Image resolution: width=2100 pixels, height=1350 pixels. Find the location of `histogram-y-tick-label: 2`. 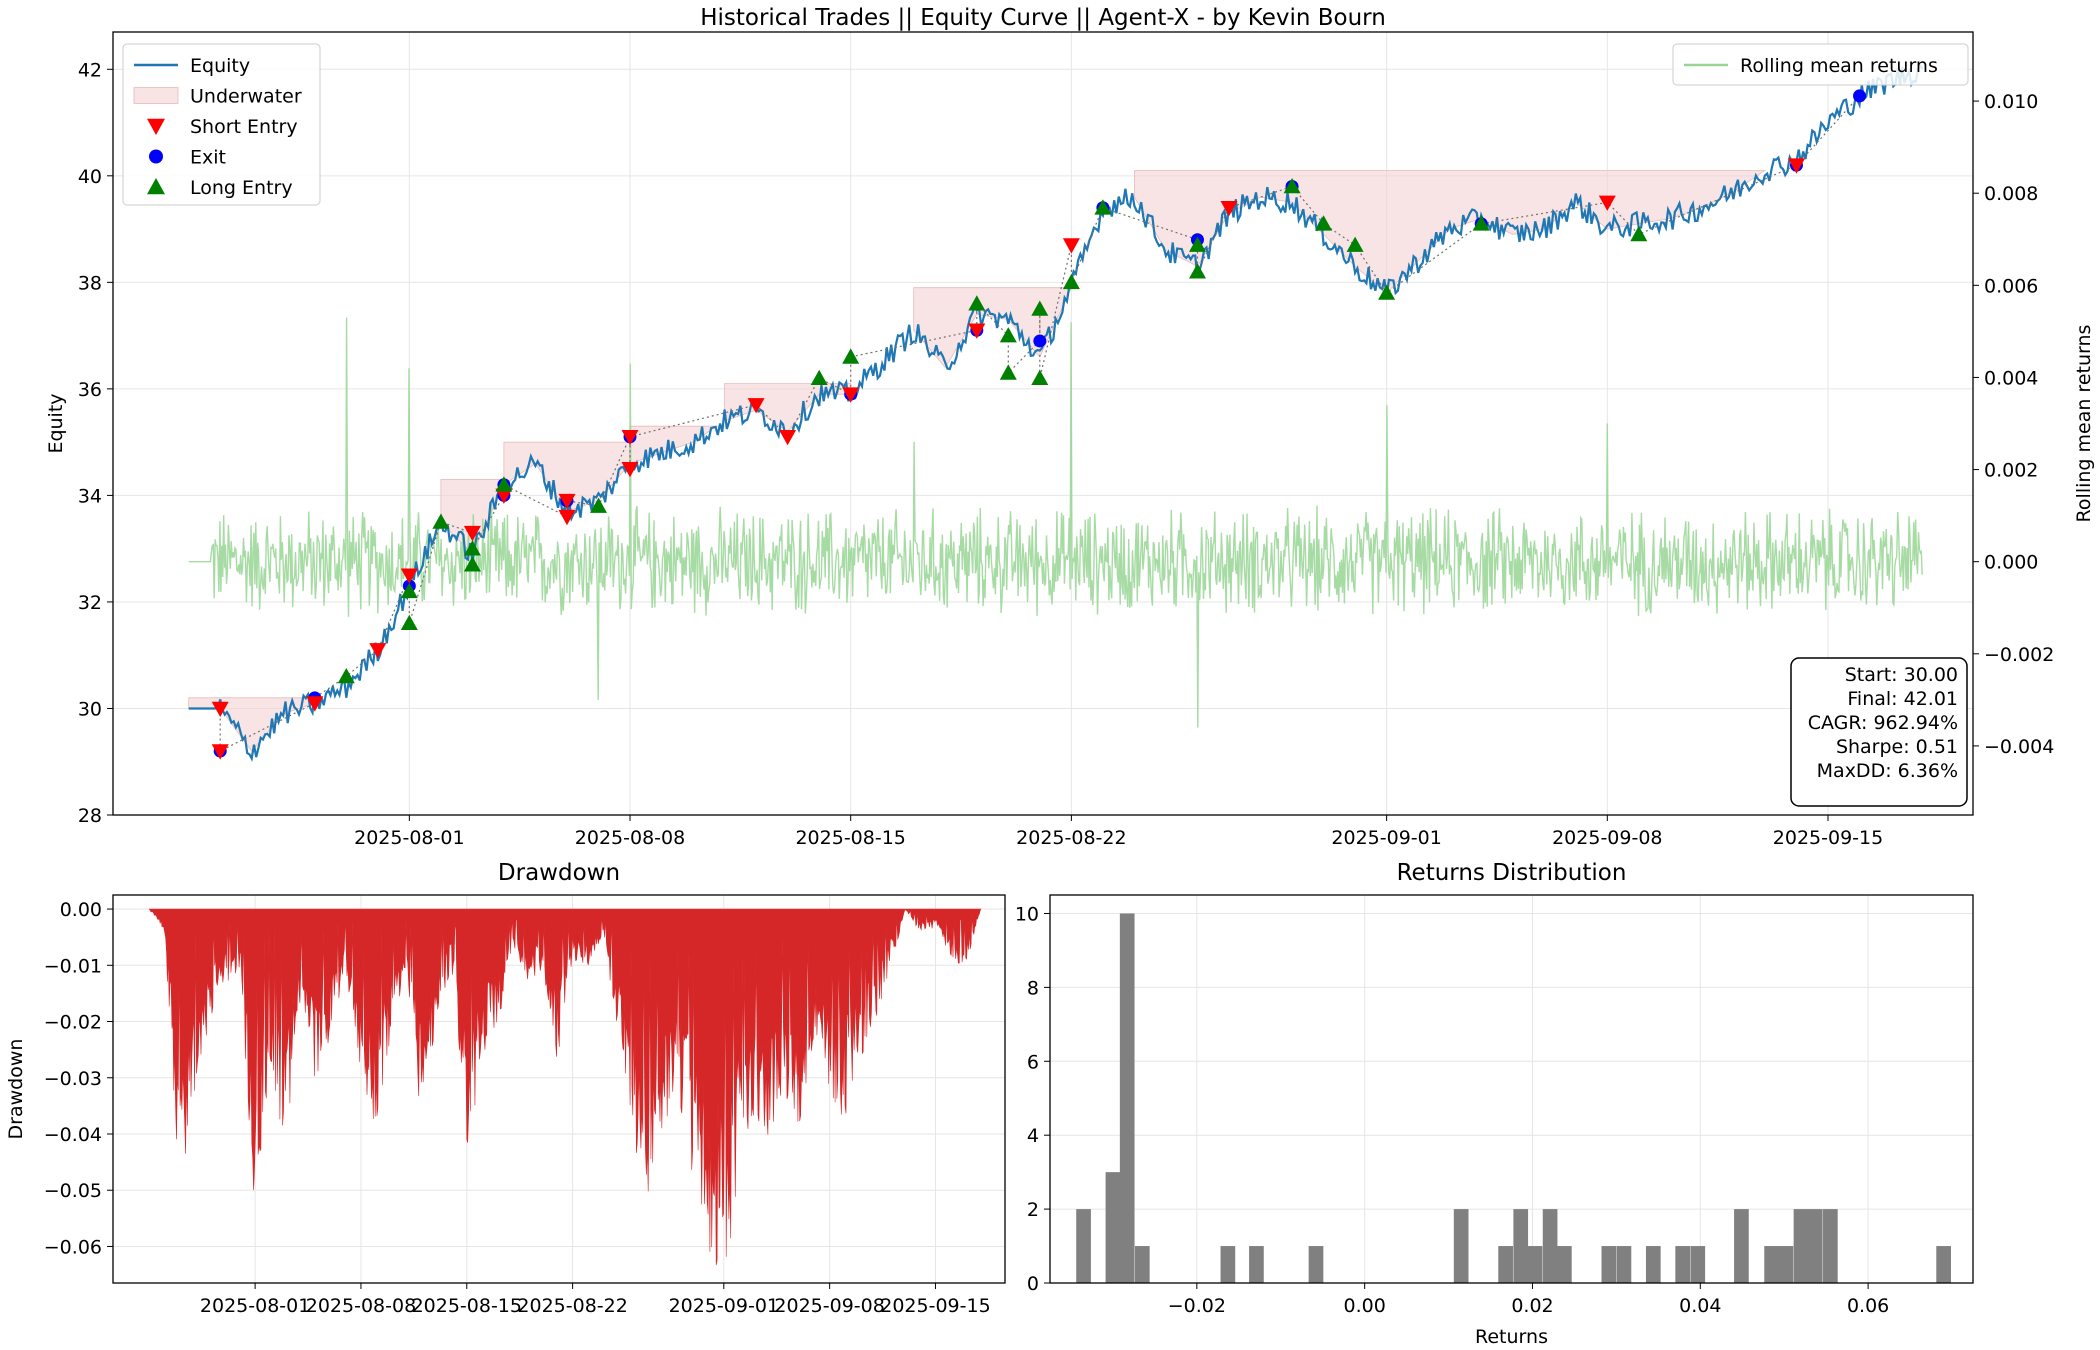

histogram-y-tick-label: 2 is located at coordinates (1033, 1210).